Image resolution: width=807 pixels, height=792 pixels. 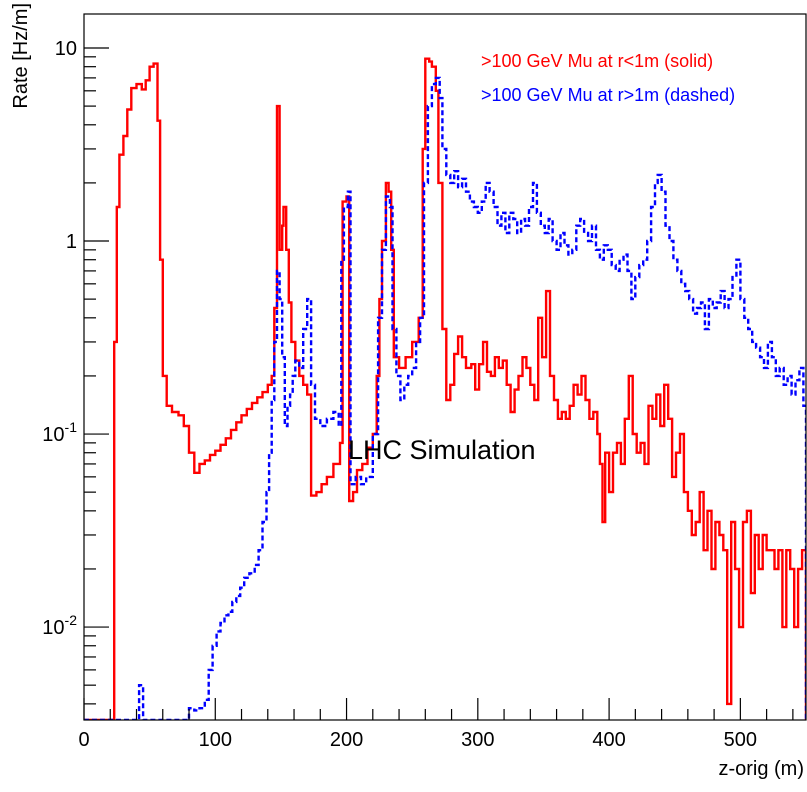 What do you see at coordinates (597, 61) in the screenshot?
I see `legend-entry-solid: >100 GeV Mu at r<1m (solid)` at bounding box center [597, 61].